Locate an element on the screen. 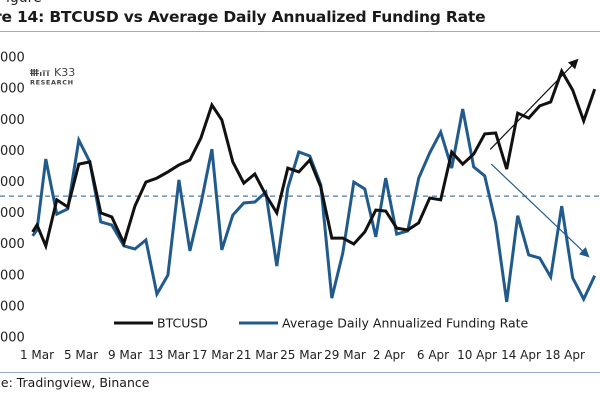  legend-label-funding-rate: Average Daily Annualized Funding Rate is located at coordinates (405, 323).